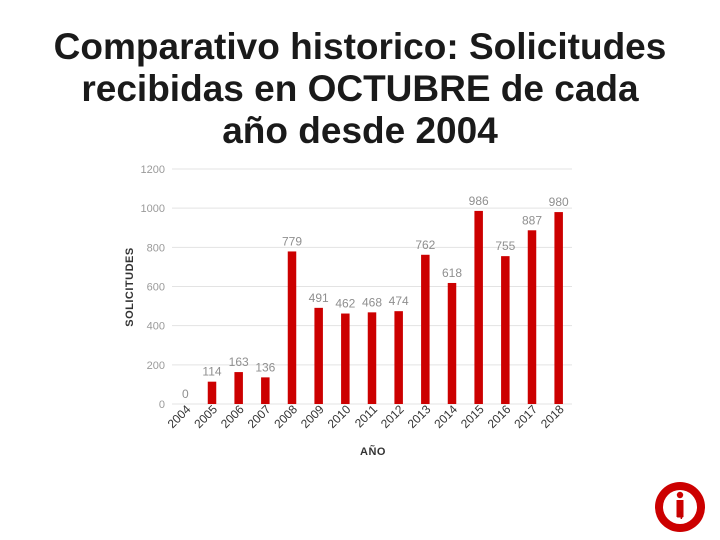  What do you see at coordinates (399, 301) in the screenshot?
I see `data-label: 474` at bounding box center [399, 301].